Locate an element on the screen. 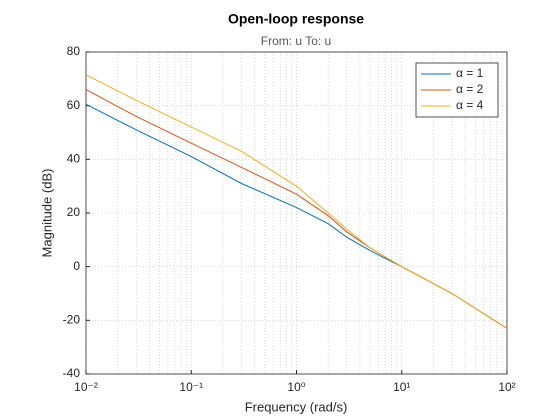 The image size is (560, 420). y-tick-label: -20 is located at coordinates (72, 320).